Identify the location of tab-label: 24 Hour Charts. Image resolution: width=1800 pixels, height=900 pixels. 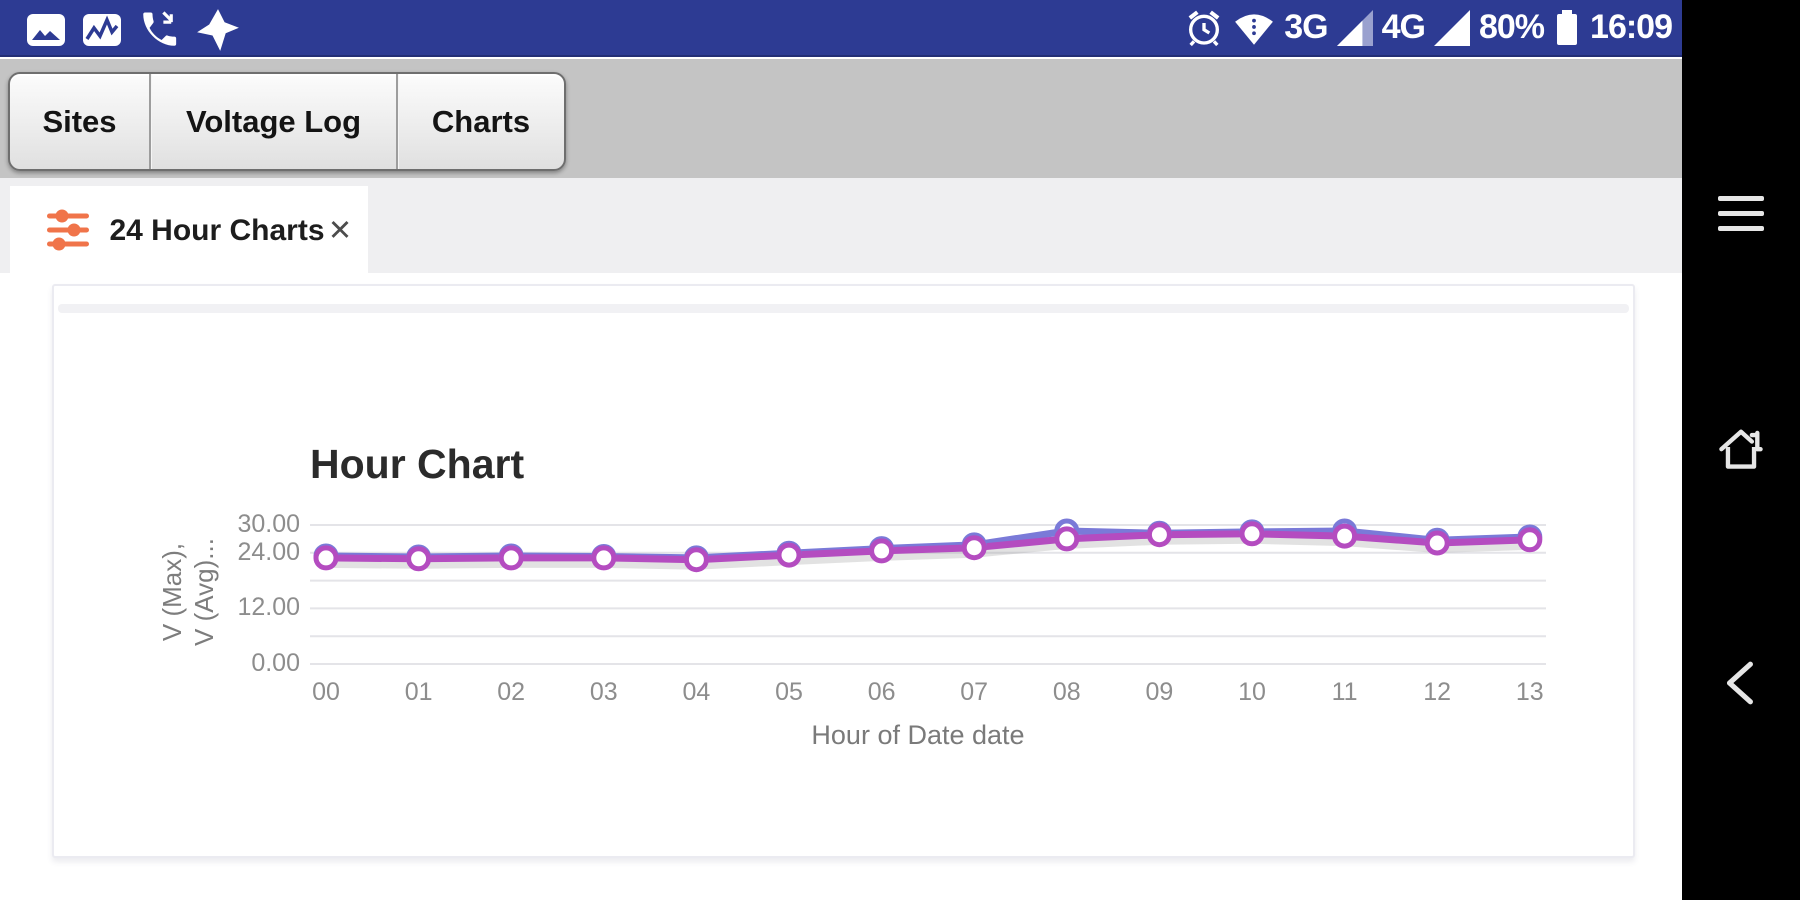
(217, 230).